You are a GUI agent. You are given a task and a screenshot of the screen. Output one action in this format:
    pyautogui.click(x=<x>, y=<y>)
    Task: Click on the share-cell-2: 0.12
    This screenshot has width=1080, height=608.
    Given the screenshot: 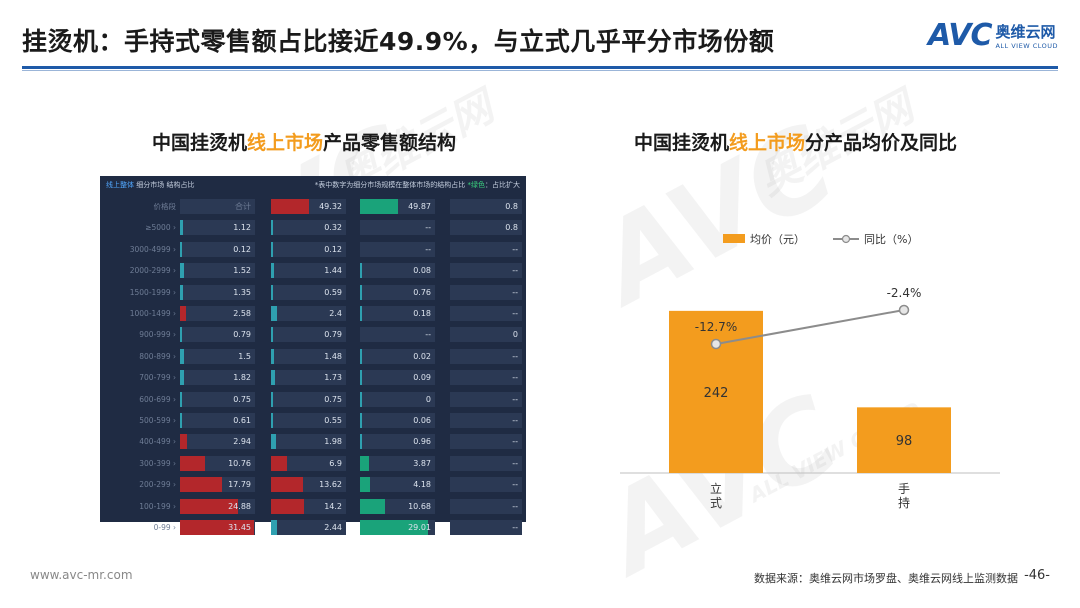 What is the action you would take?
    pyautogui.click(x=308, y=249)
    